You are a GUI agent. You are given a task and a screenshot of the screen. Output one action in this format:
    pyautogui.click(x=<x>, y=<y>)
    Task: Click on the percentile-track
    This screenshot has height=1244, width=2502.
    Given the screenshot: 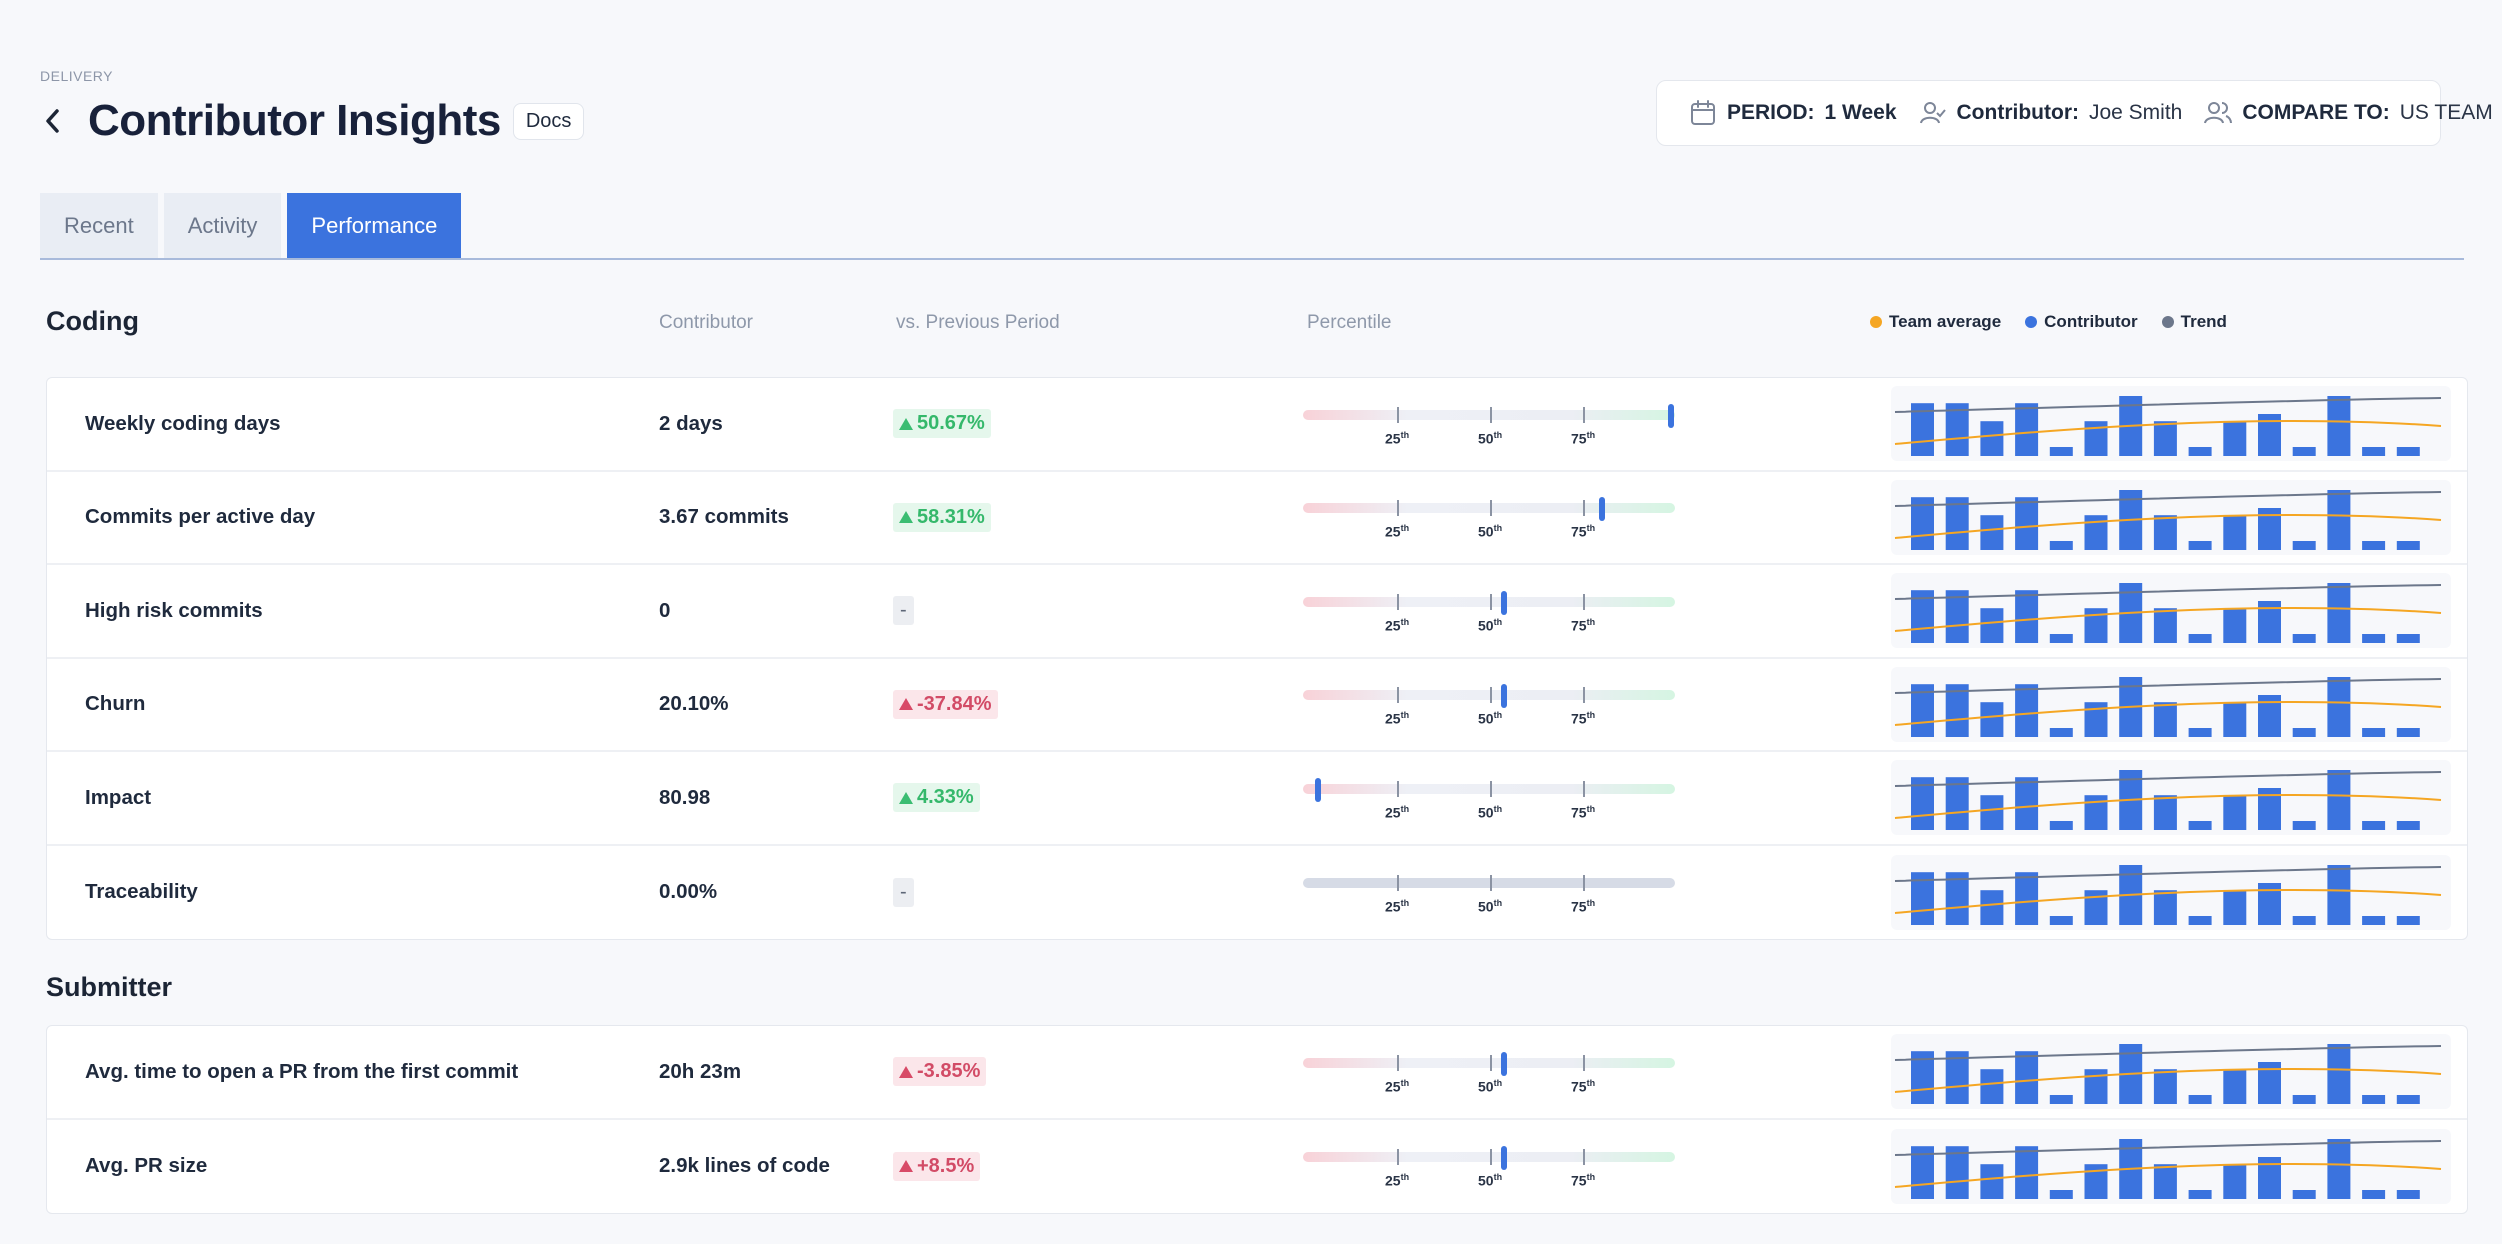 What is the action you would take?
    pyautogui.click(x=1489, y=508)
    